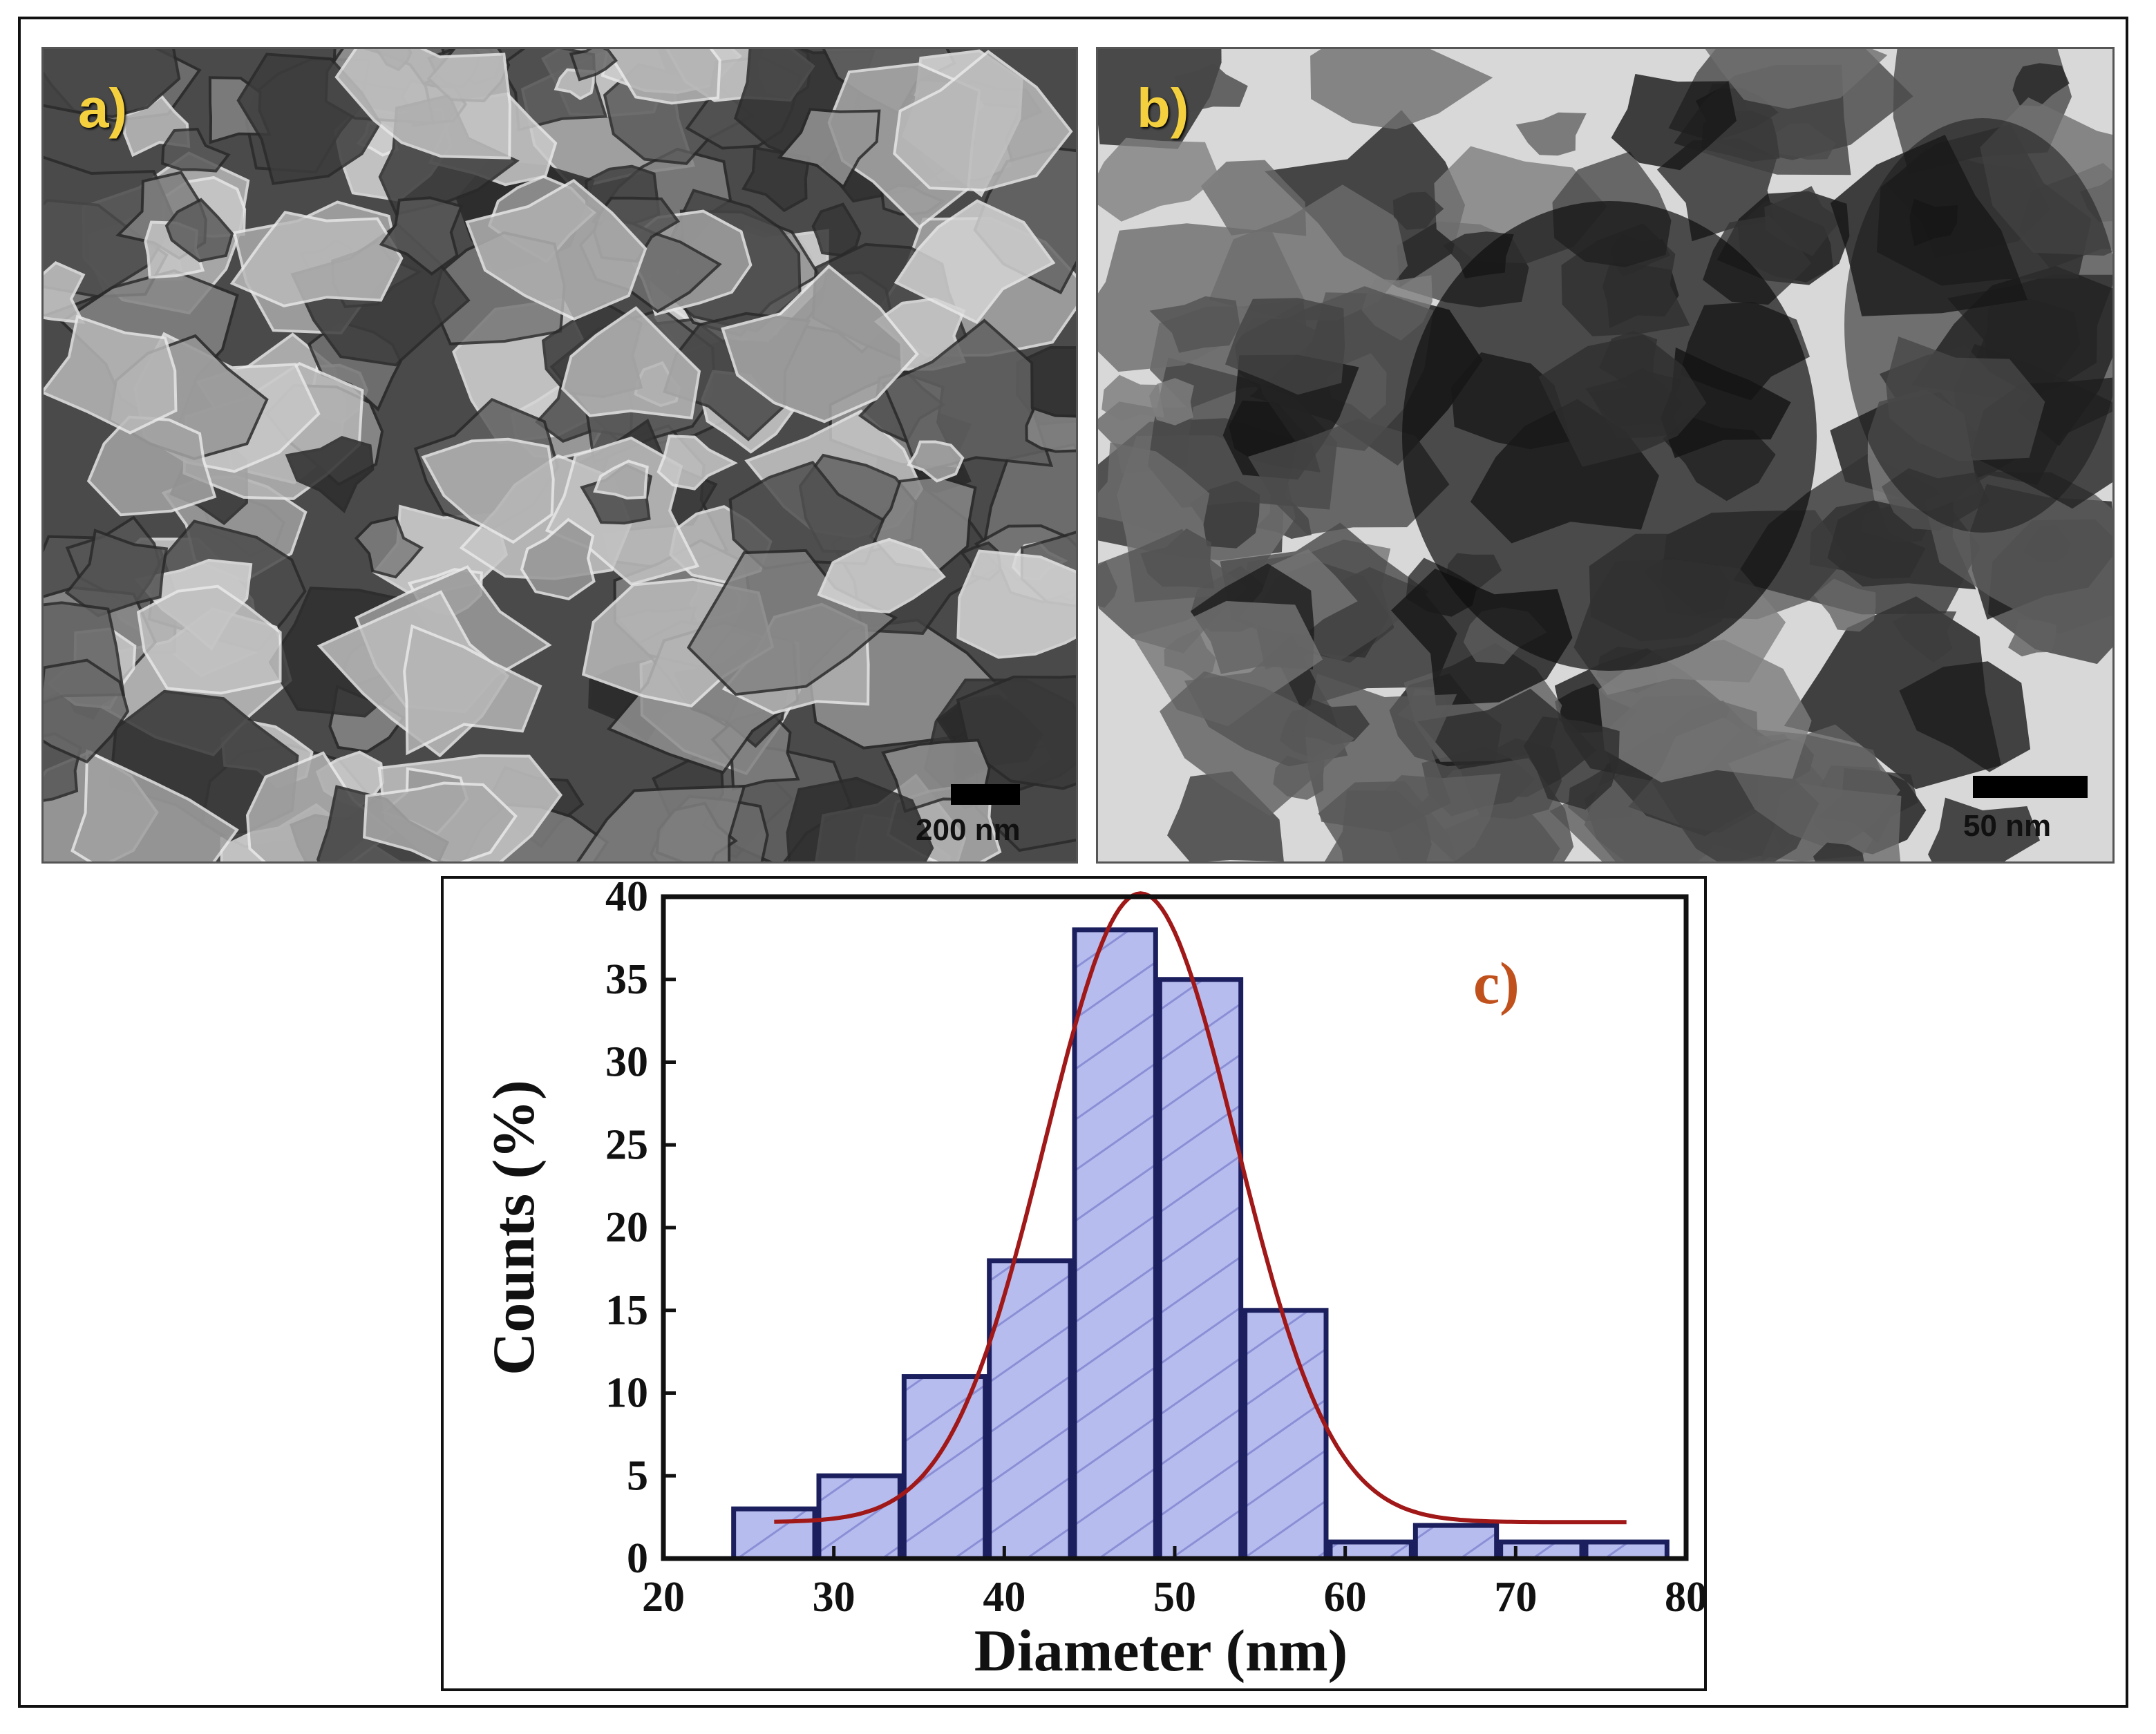  What do you see at coordinates (626, 1062) in the screenshot?
I see `y-tick-label-6: 30` at bounding box center [626, 1062].